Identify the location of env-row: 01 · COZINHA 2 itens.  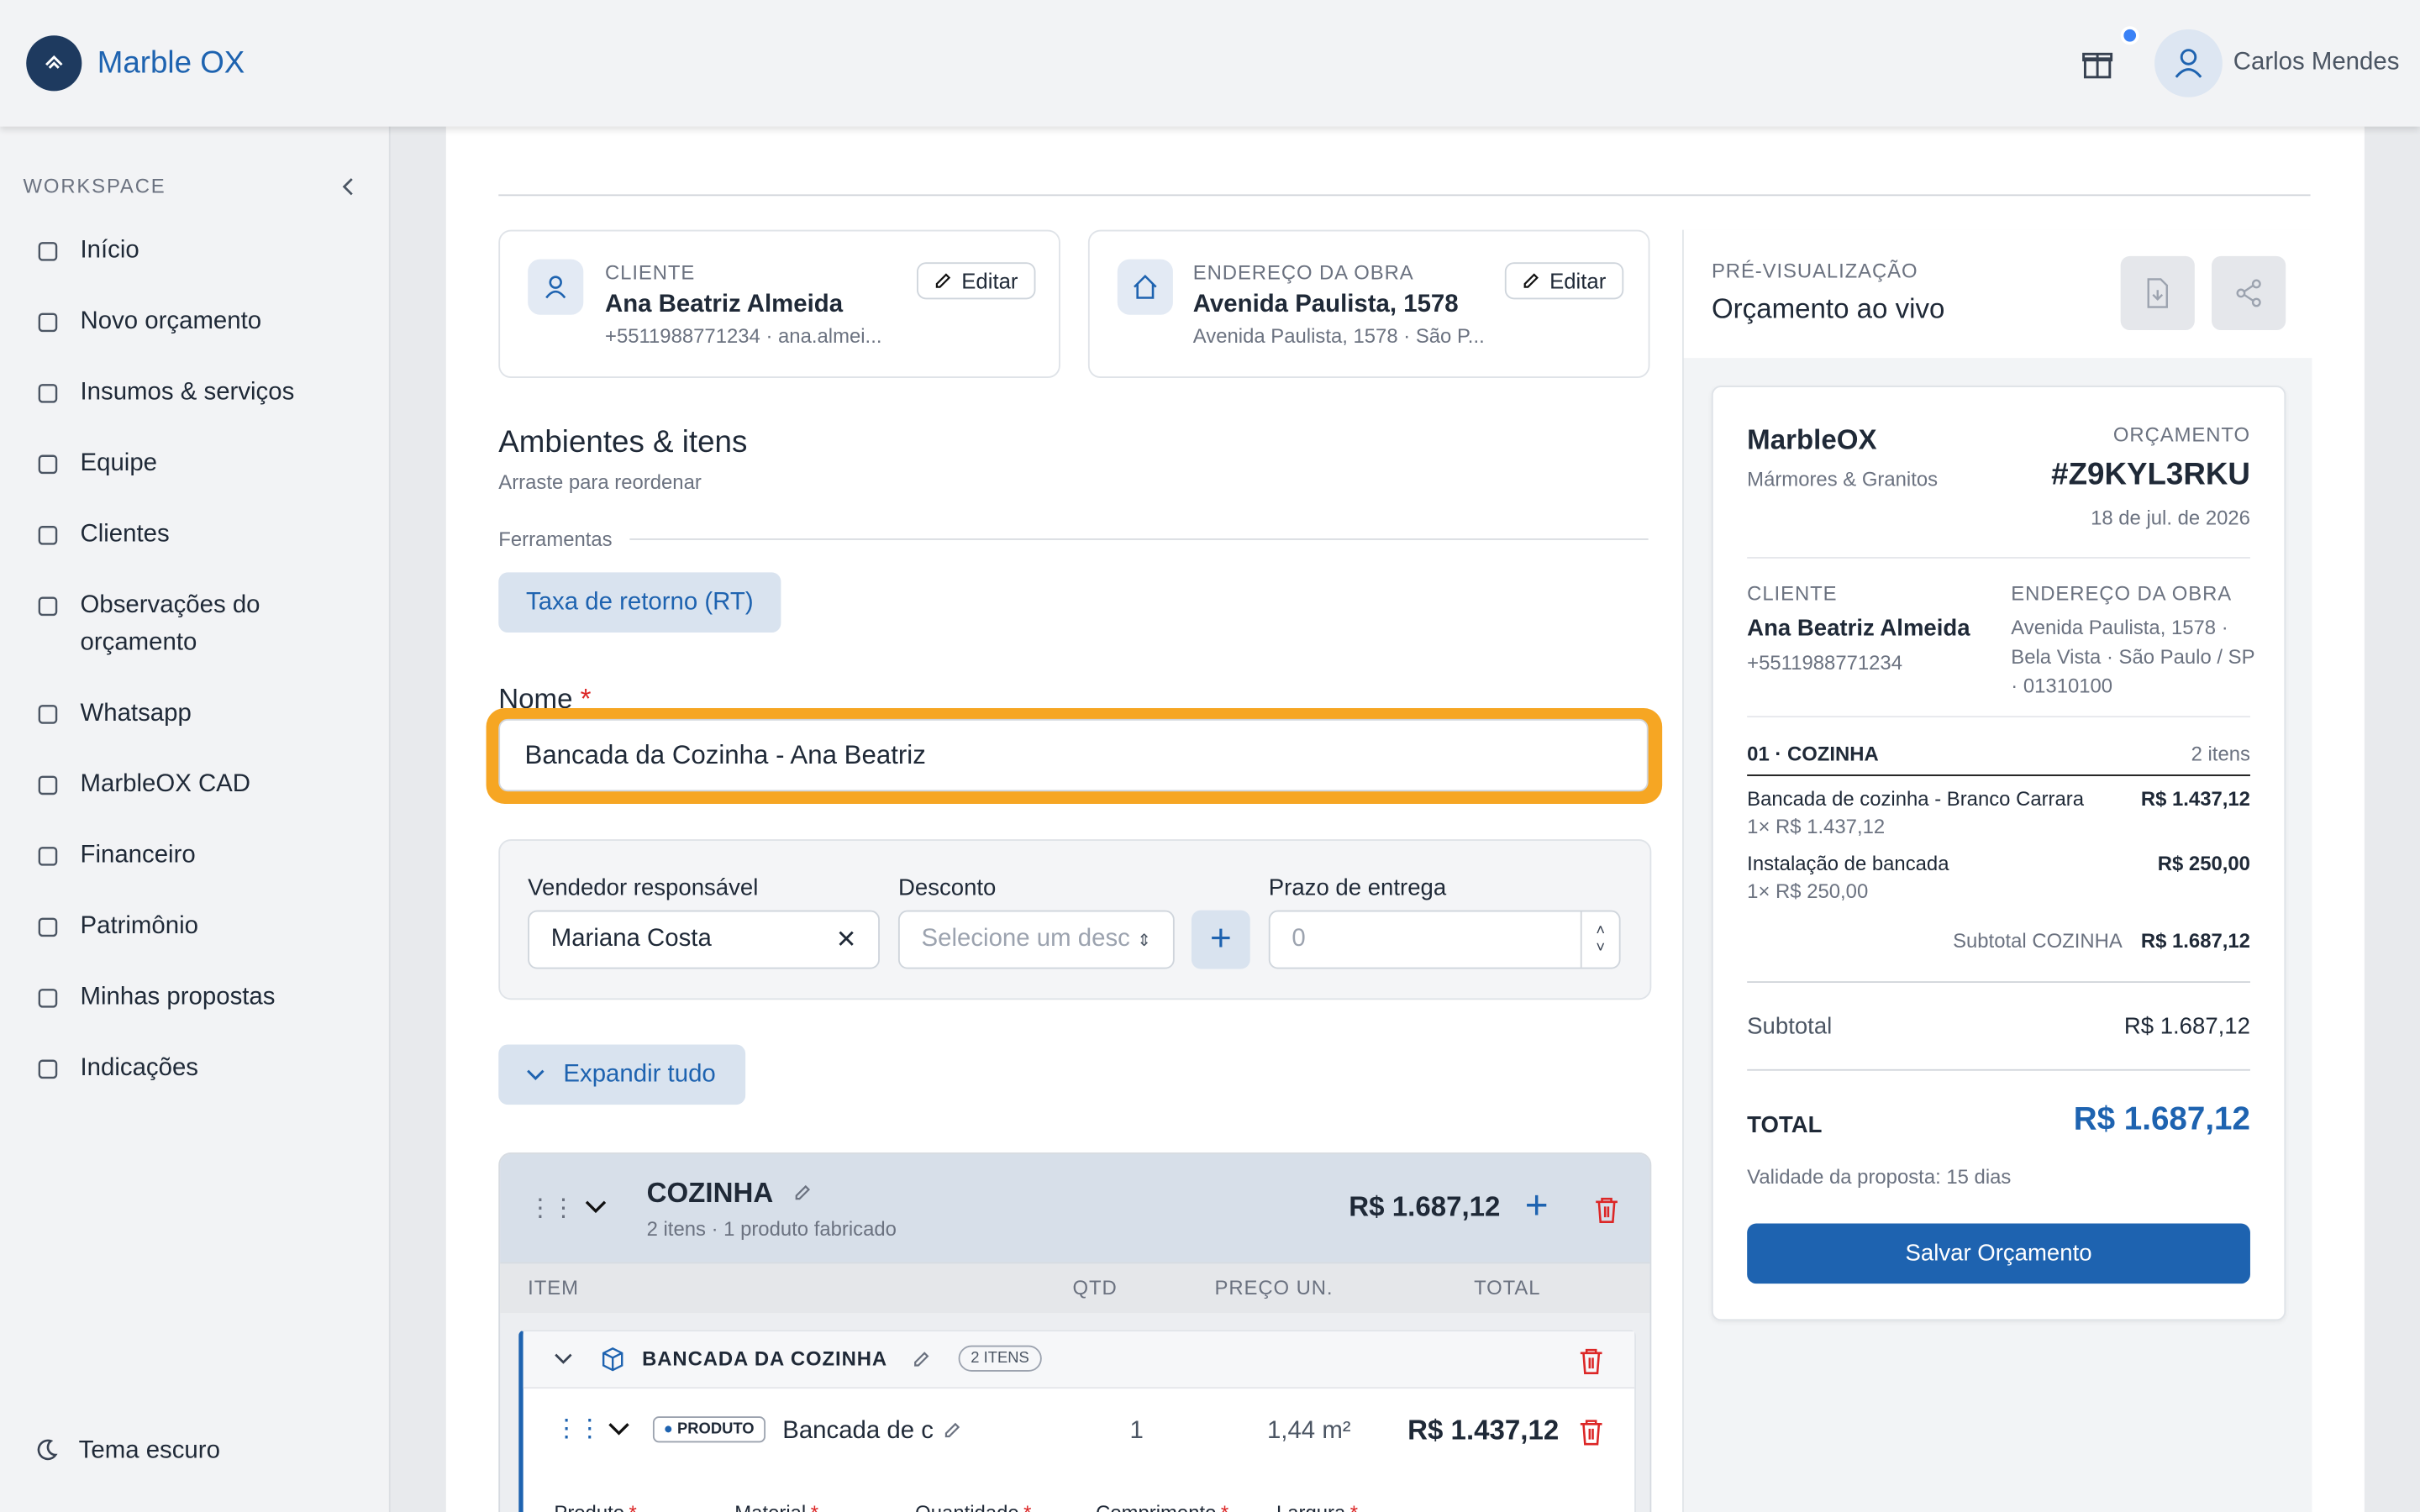
(1998, 759).